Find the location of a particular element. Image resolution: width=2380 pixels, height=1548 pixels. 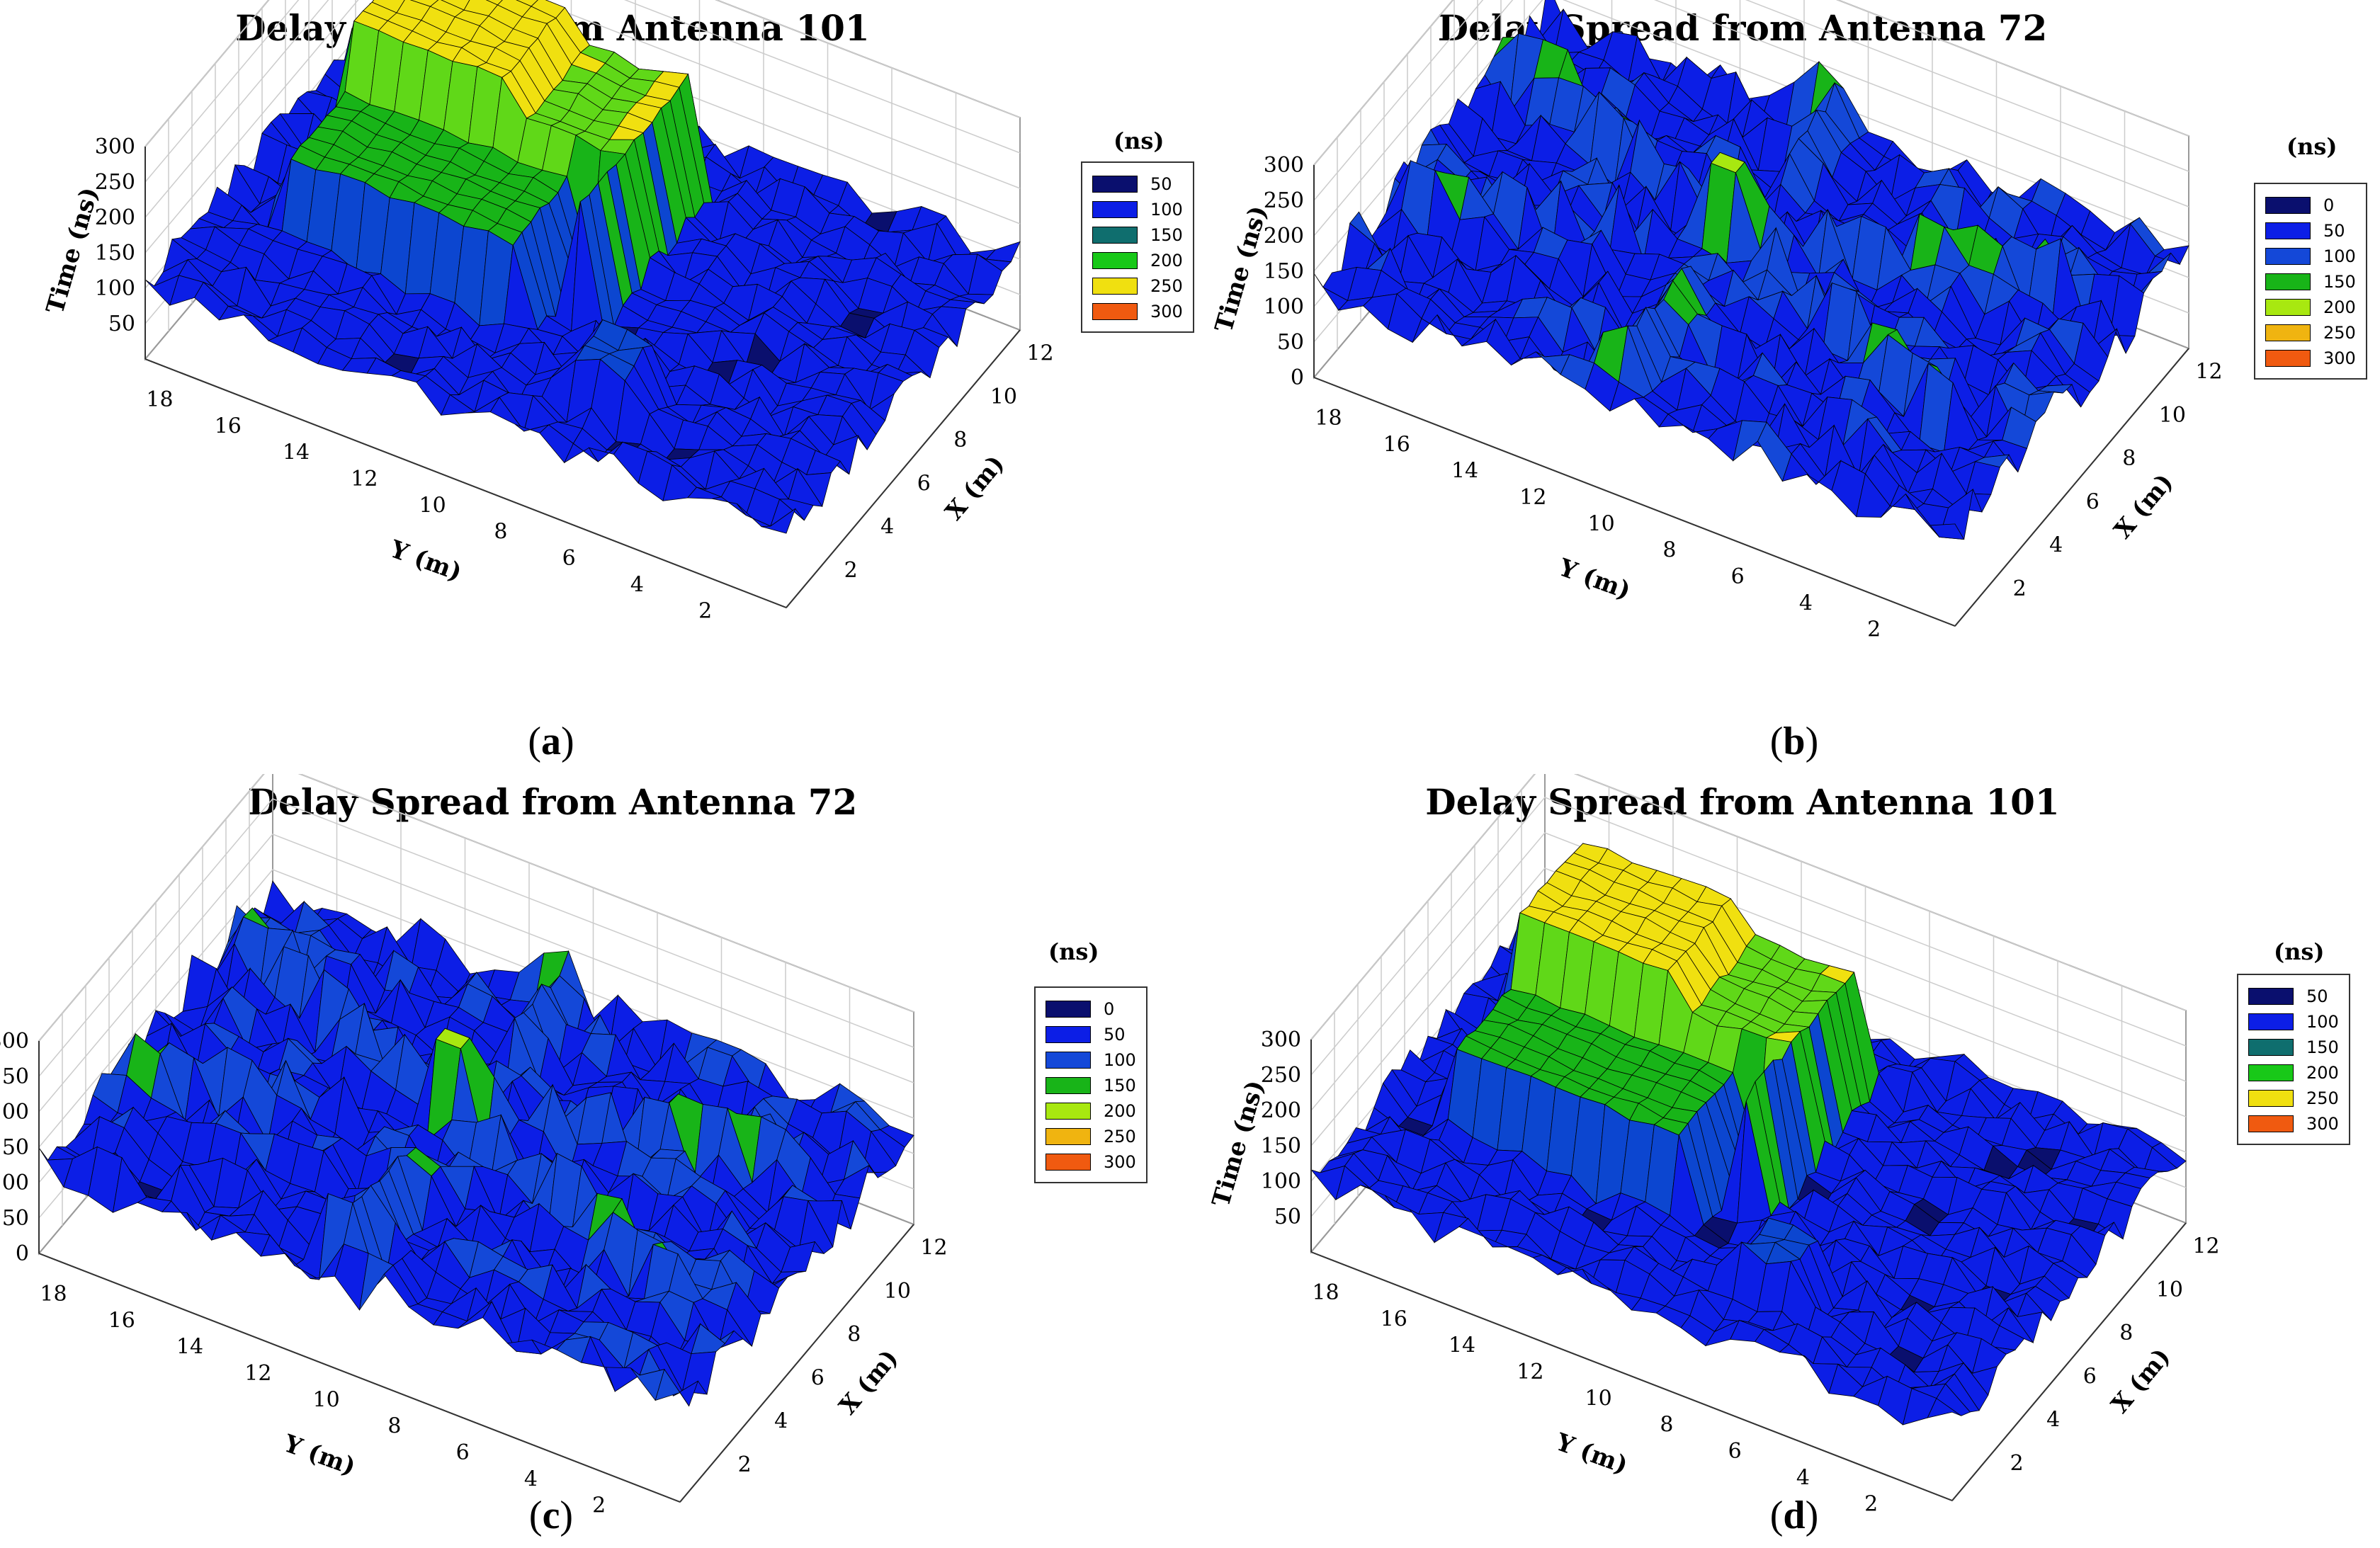

legend-label: 300 is located at coordinates (1120, 1162).